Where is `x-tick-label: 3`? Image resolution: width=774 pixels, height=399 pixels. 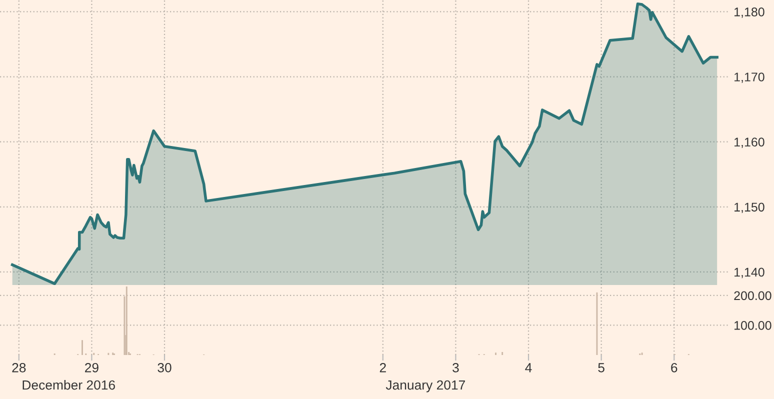 x-tick-label: 3 is located at coordinates (455, 367).